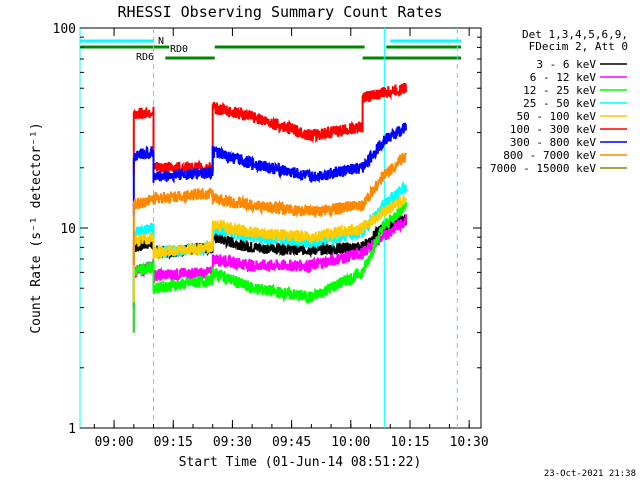 Image resolution: width=640 pixels, height=480 pixels. I want to click on y-tick-label: 100, so click(64, 29).